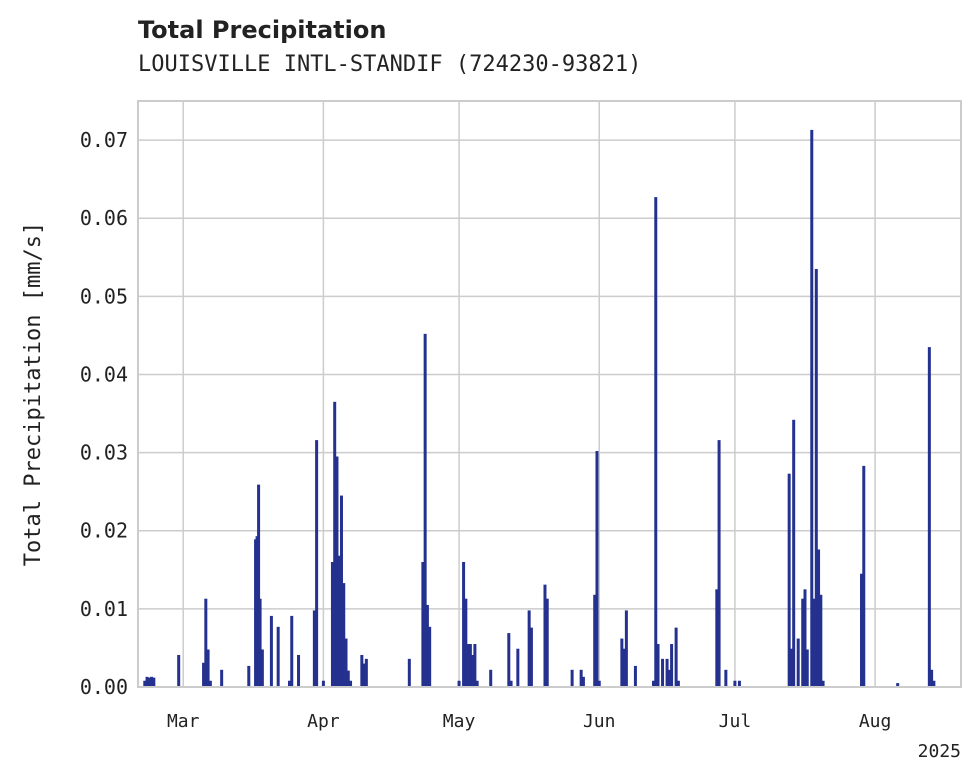  What do you see at coordinates (323, 721) in the screenshot?
I see `x-tick-label: Apr` at bounding box center [323, 721].